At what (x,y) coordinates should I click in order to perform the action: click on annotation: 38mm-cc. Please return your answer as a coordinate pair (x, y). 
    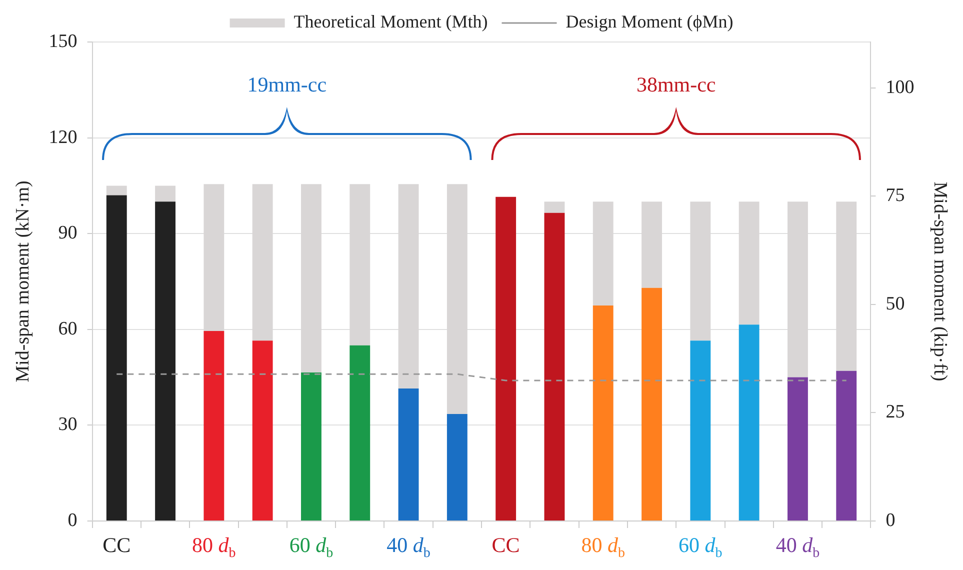
    Looking at the image, I should click on (676, 85).